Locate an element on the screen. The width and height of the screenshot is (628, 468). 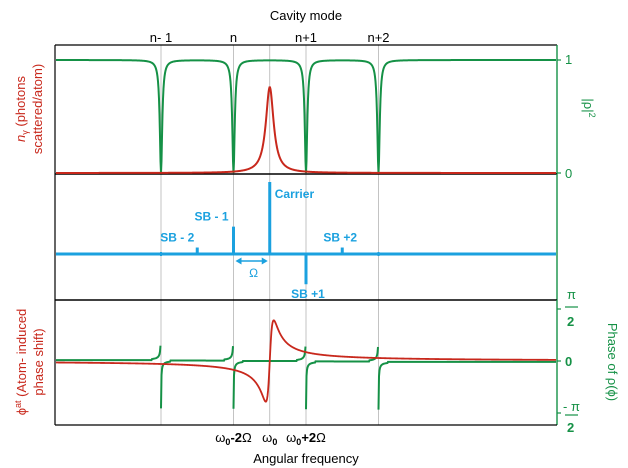
tick-zero: 0 is located at coordinates (568, 361).